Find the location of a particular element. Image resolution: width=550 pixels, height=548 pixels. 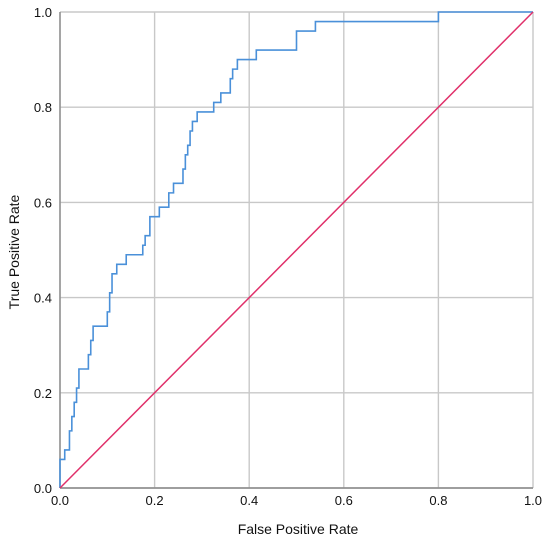

y-tick-label: 0.8 is located at coordinates (43, 107).